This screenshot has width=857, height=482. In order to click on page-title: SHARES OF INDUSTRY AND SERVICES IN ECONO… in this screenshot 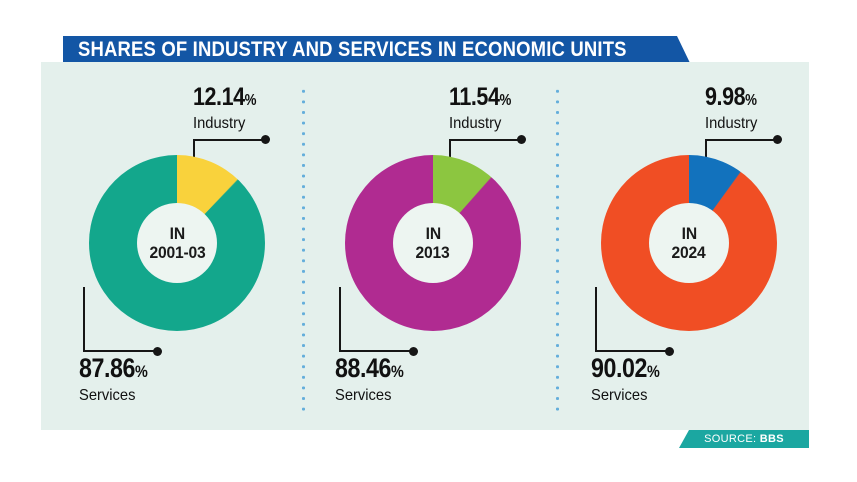, I will do `click(352, 49)`.